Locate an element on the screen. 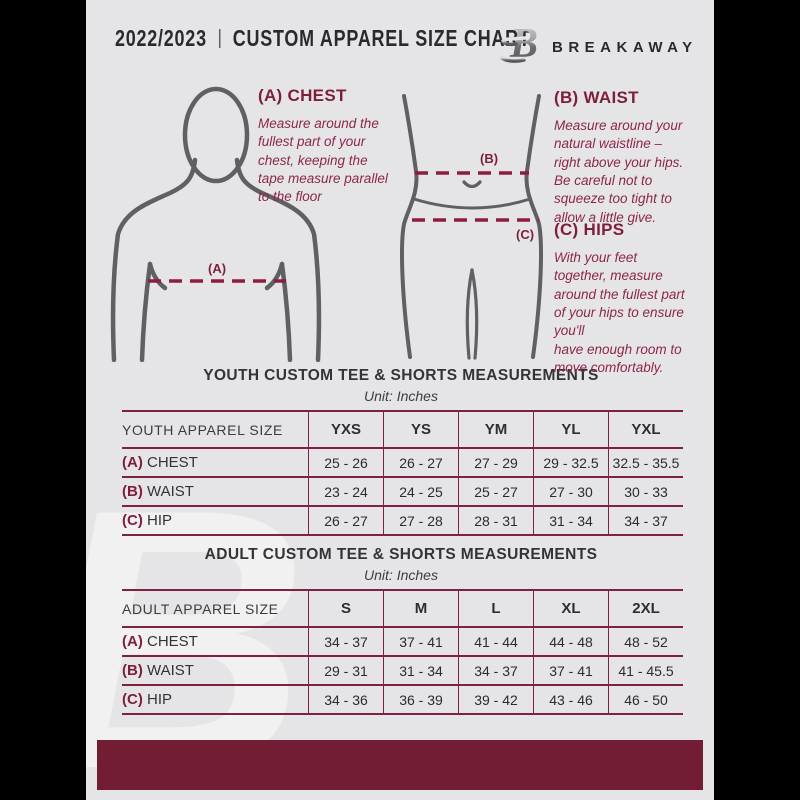 The image size is (800, 800). measurement-value: 43 - 46 is located at coordinates (571, 699).